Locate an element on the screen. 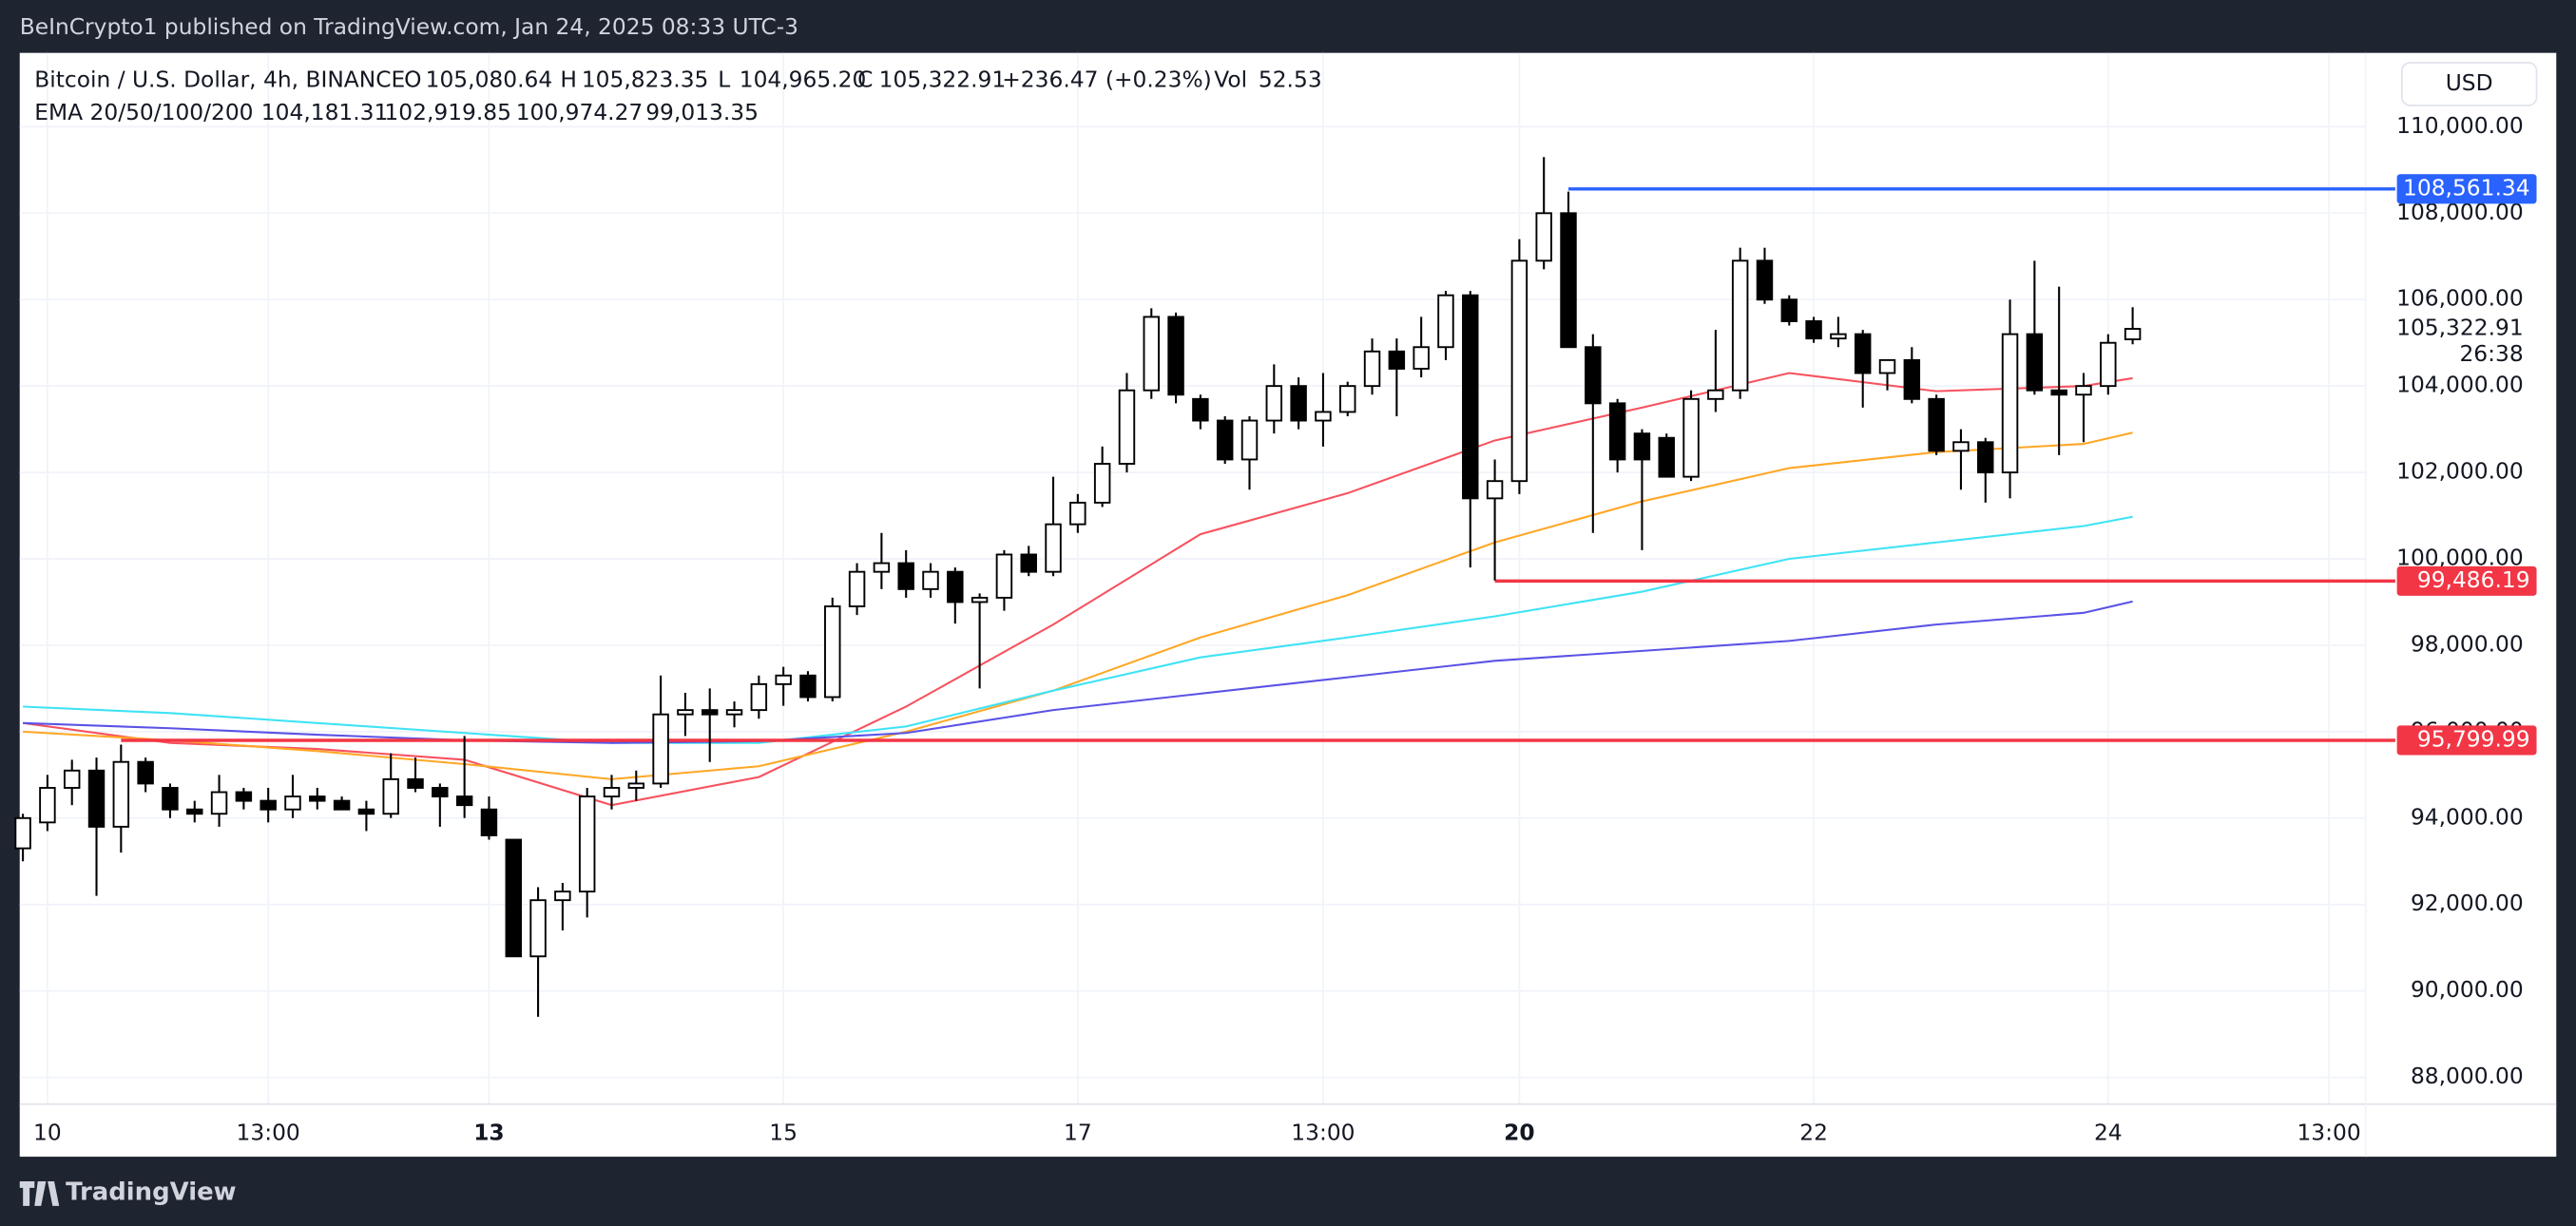 This screenshot has height=1226, width=2576. y-tick-label: 98,000.00 is located at coordinates (2467, 644).